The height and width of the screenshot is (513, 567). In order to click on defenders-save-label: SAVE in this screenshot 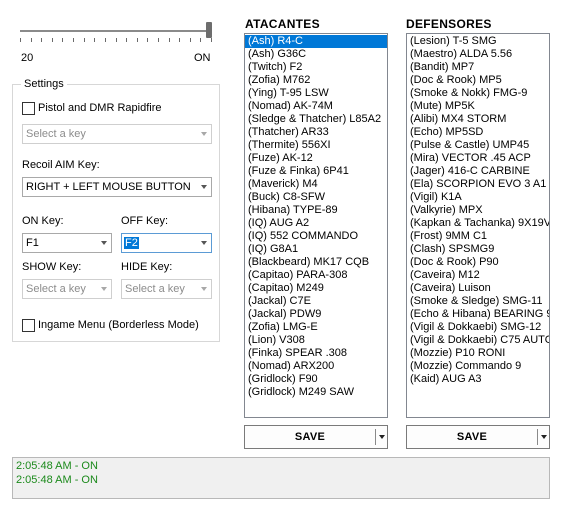, I will do `click(472, 437)`.